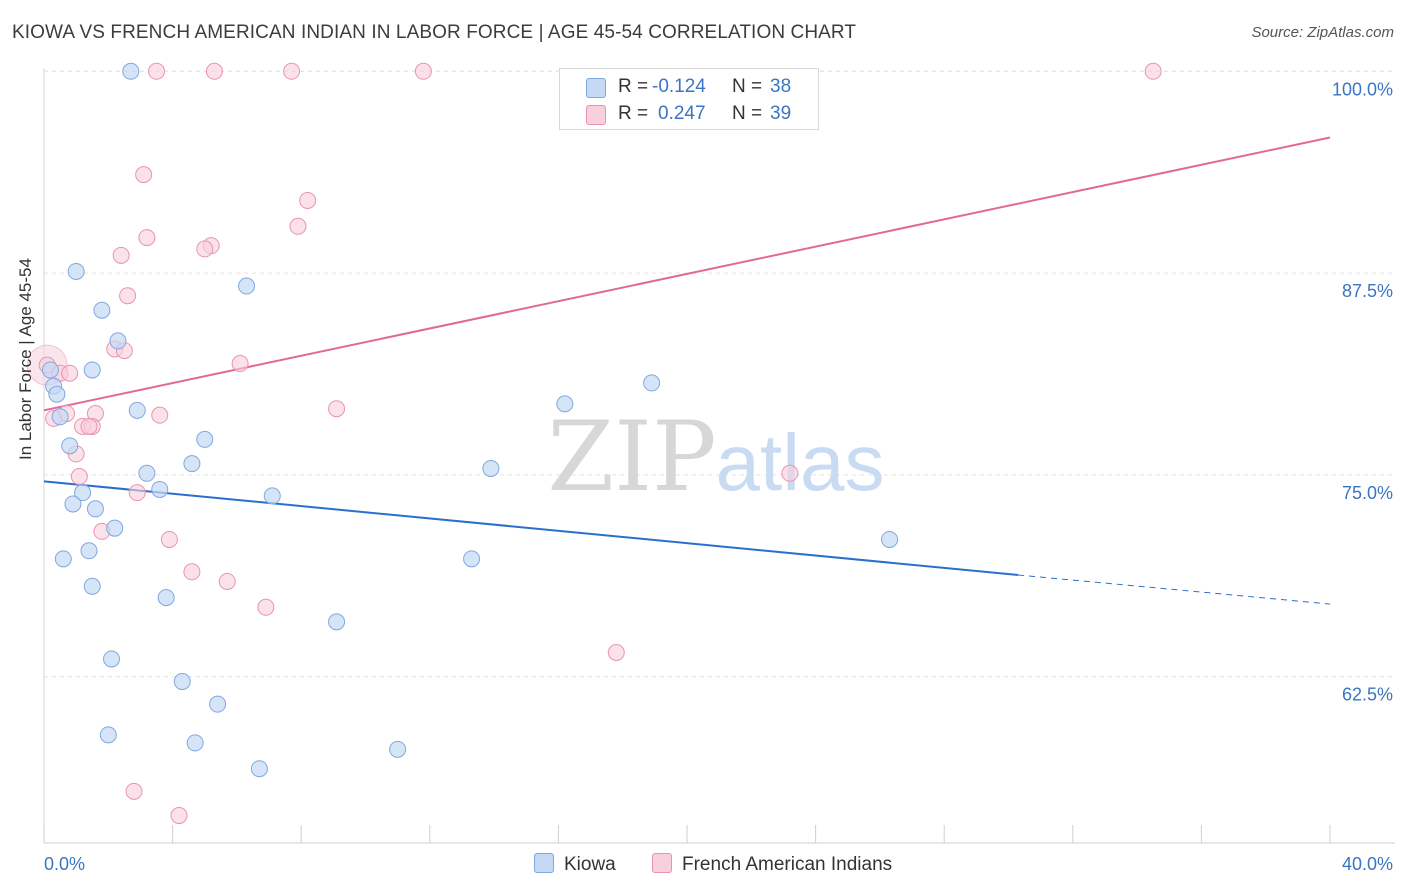  Describe the element at coordinates (1174, 589) in the screenshot. I see `kiowa-trend-extension` at that location.